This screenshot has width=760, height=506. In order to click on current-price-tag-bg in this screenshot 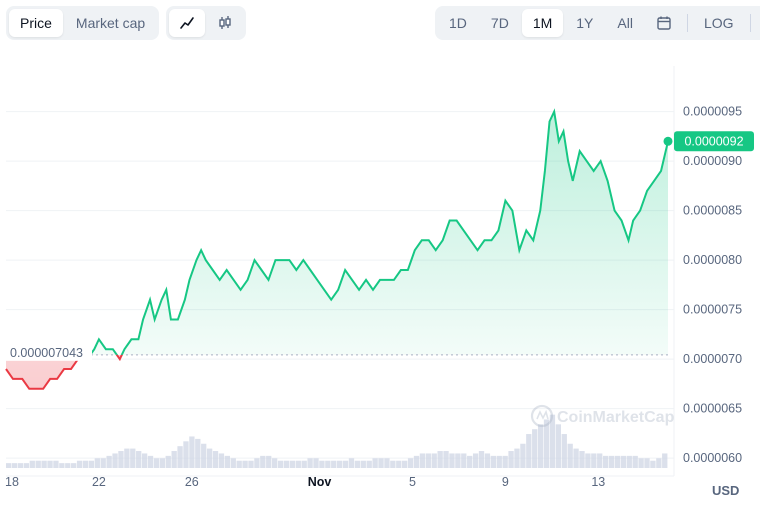, I will do `click(714, 141)`.